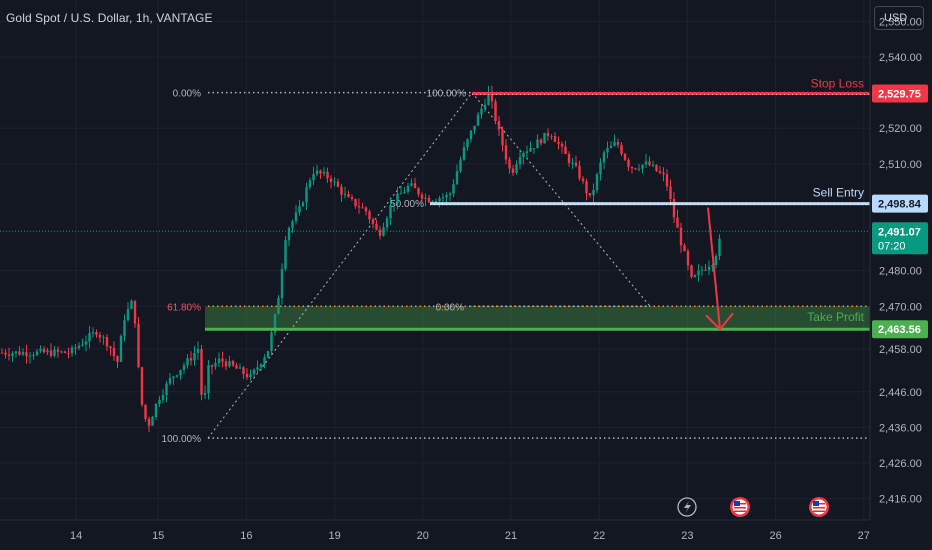 The width and height of the screenshot is (932, 550). What do you see at coordinates (900, 350) in the screenshot?
I see `price-axis-tick-label: 2,458.00` at bounding box center [900, 350].